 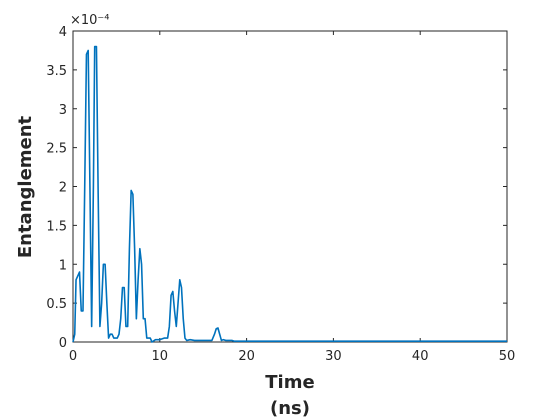 I want to click on y-tick-label: 1, so click(x=63, y=265).